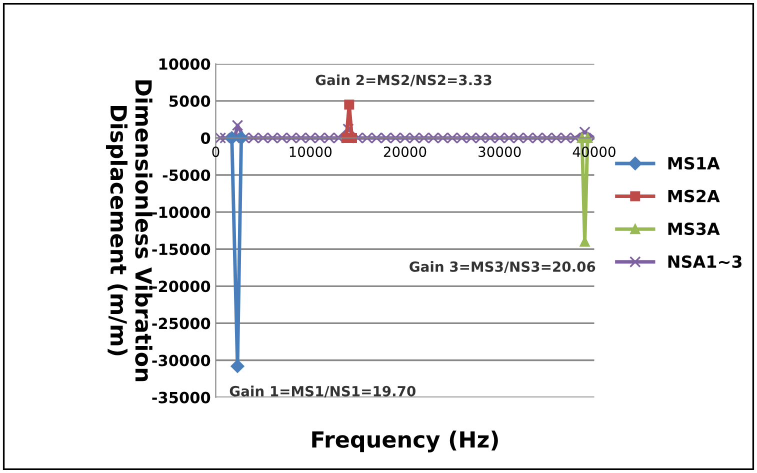  I want to click on annotation: Gain 3=MS3/NS3=20.06, so click(503, 267).